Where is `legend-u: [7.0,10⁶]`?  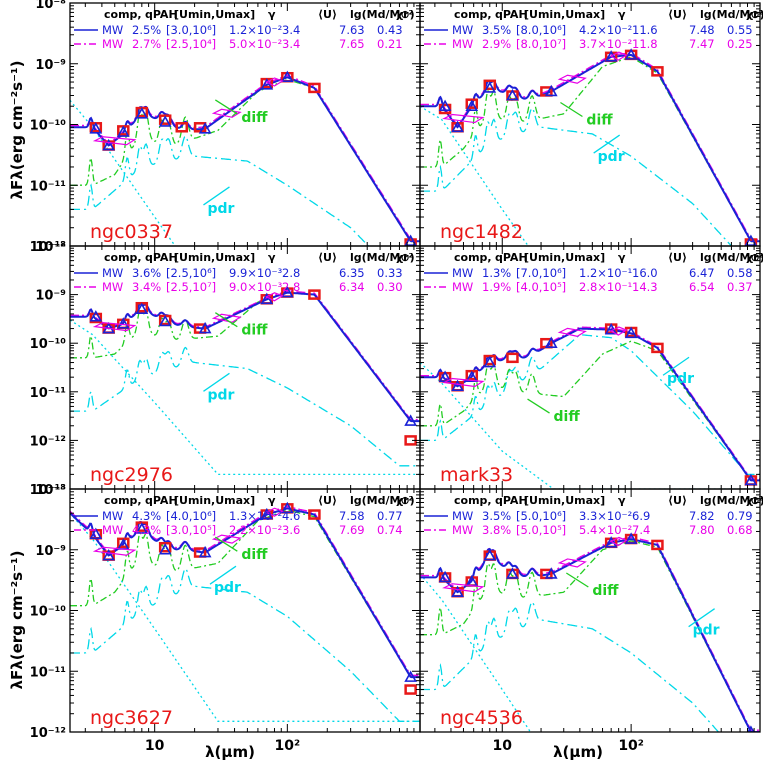 legend-u: [7.0,10⁶] is located at coordinates (541, 273).